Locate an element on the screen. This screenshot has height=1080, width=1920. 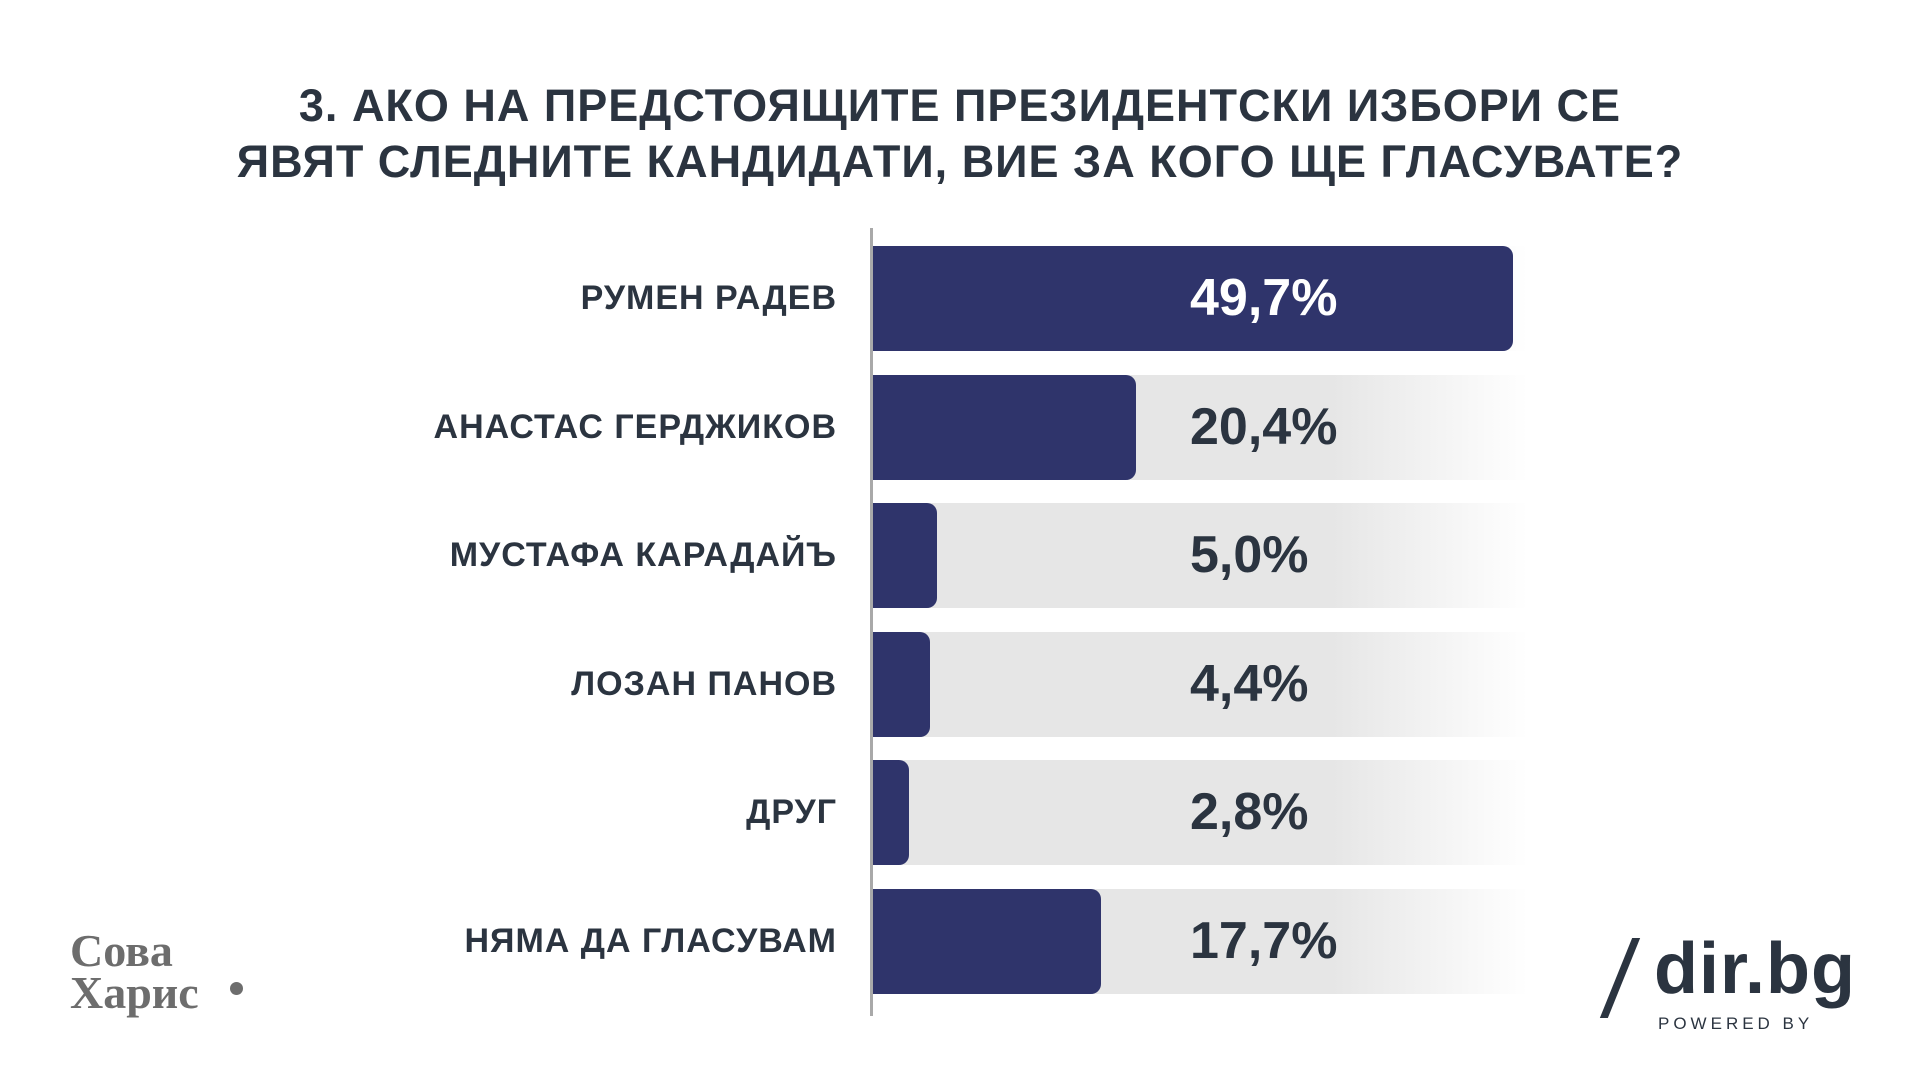
value-label: 2,8% is located at coordinates (1249, 812).